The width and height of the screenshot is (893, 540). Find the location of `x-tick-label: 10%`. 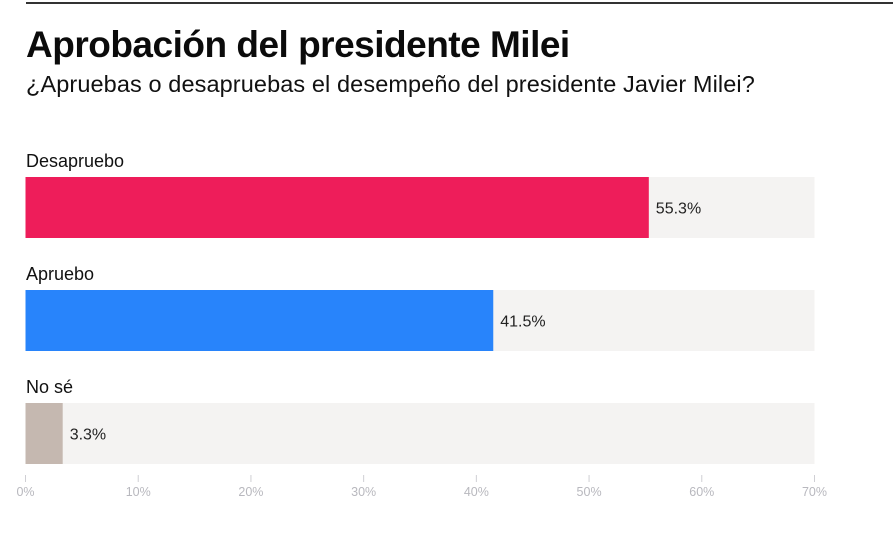

x-tick-label: 10% is located at coordinates (138, 492).